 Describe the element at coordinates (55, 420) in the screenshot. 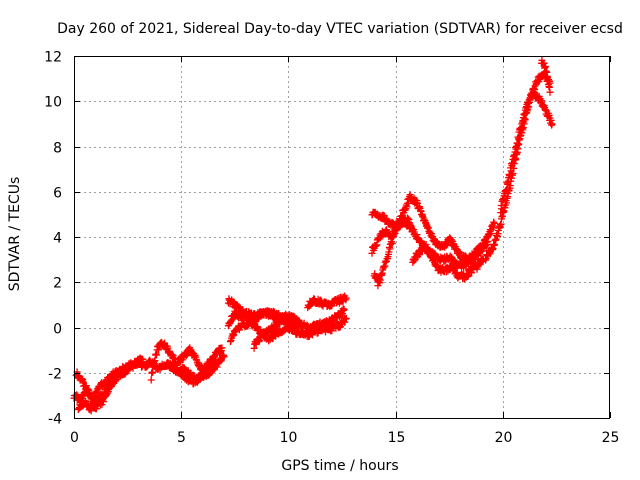

I see `y-tick-label: -4` at that location.